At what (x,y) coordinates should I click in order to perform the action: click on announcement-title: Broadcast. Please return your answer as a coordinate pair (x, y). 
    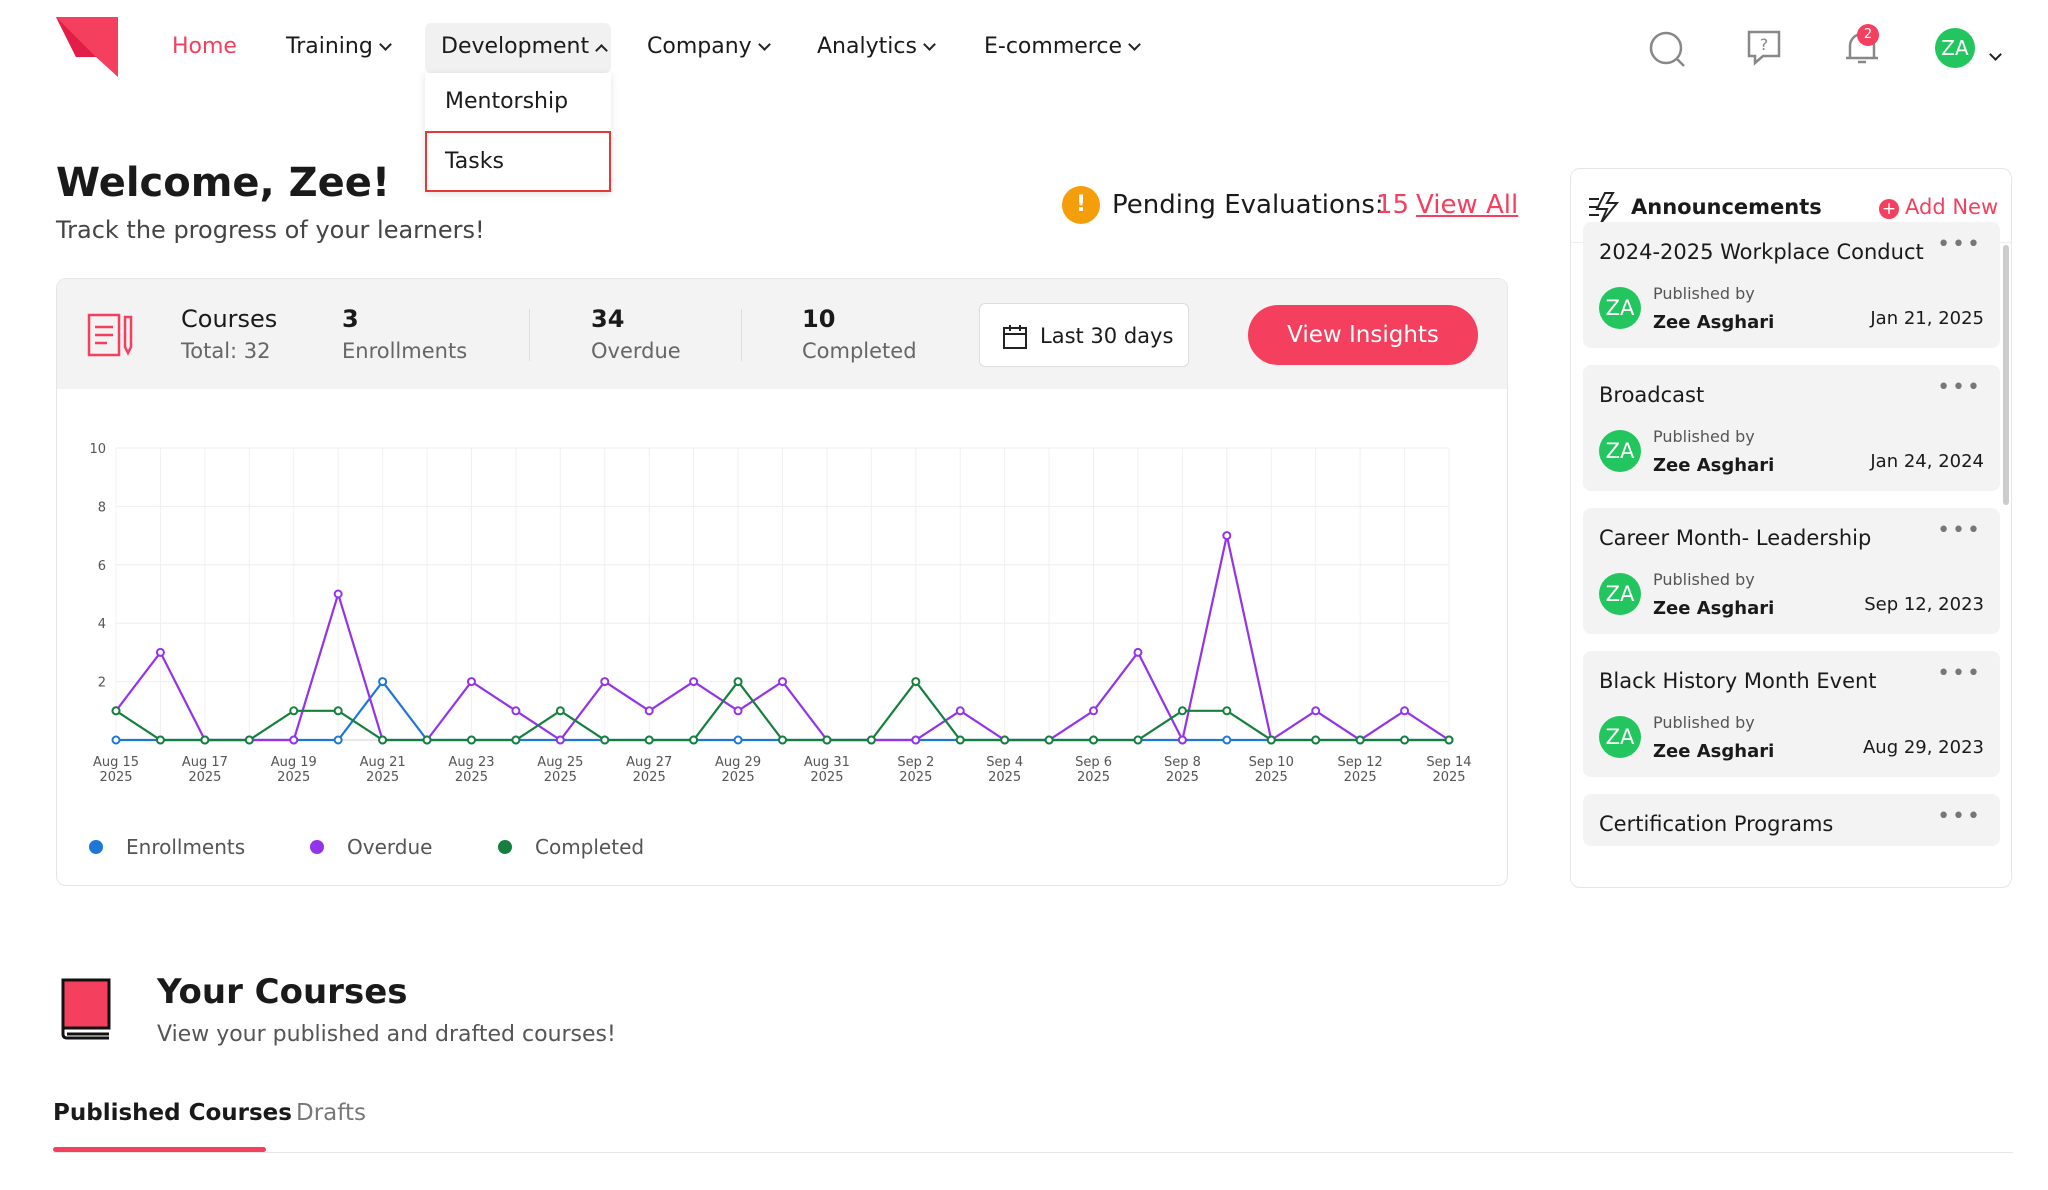
    Looking at the image, I should click on (1652, 395).